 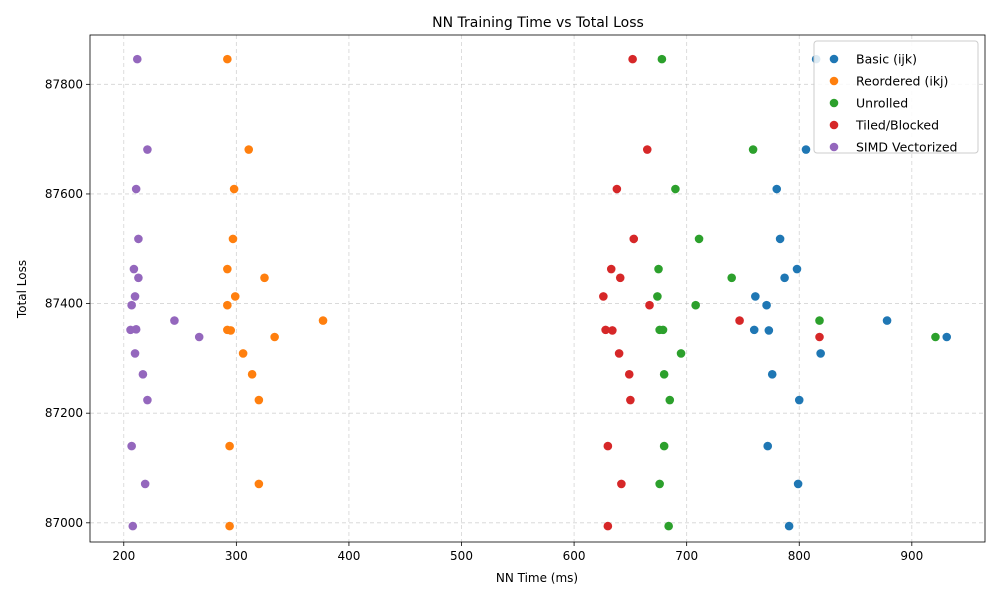 What do you see at coordinates (574, 556) in the screenshot?
I see `x-tick-label: 600` at bounding box center [574, 556].